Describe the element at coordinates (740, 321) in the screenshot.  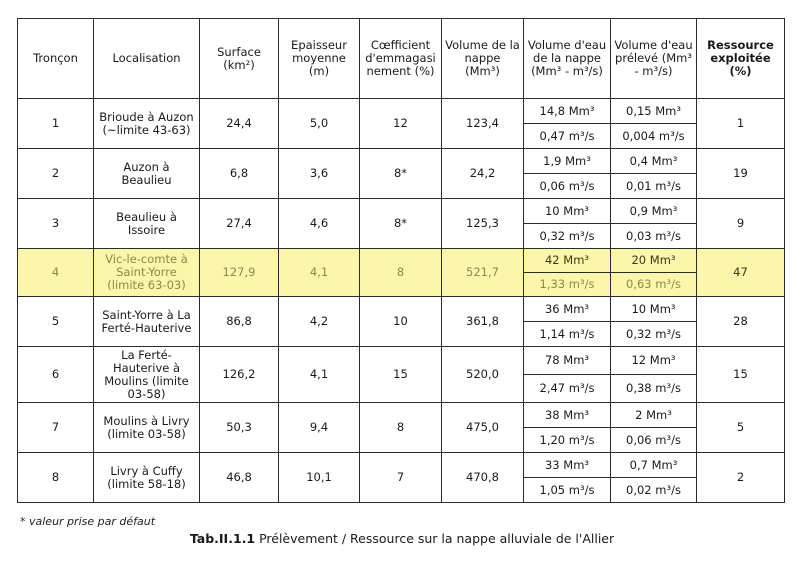
I see `cell-ressource: 28` at that location.